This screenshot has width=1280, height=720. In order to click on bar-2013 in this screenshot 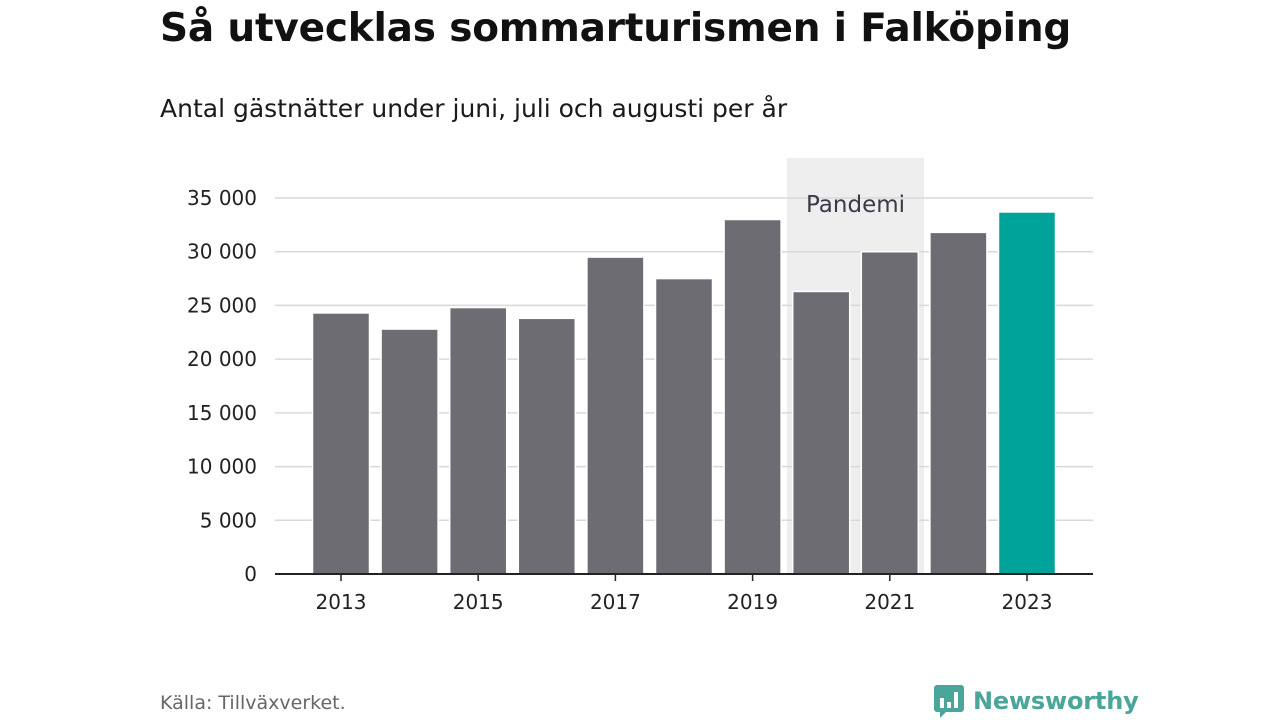, I will do `click(341, 443)`.